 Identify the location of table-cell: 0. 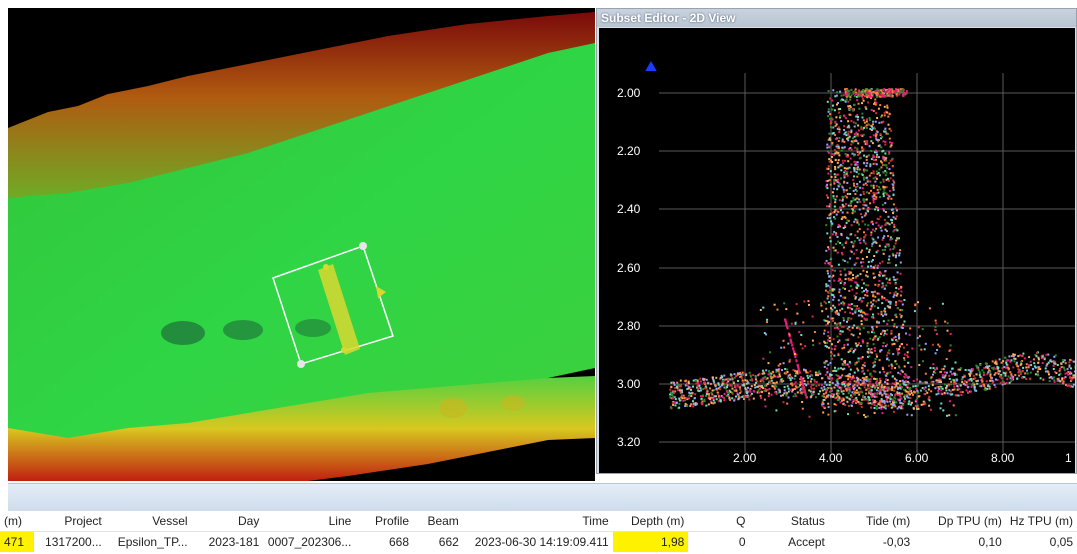
(742, 542).